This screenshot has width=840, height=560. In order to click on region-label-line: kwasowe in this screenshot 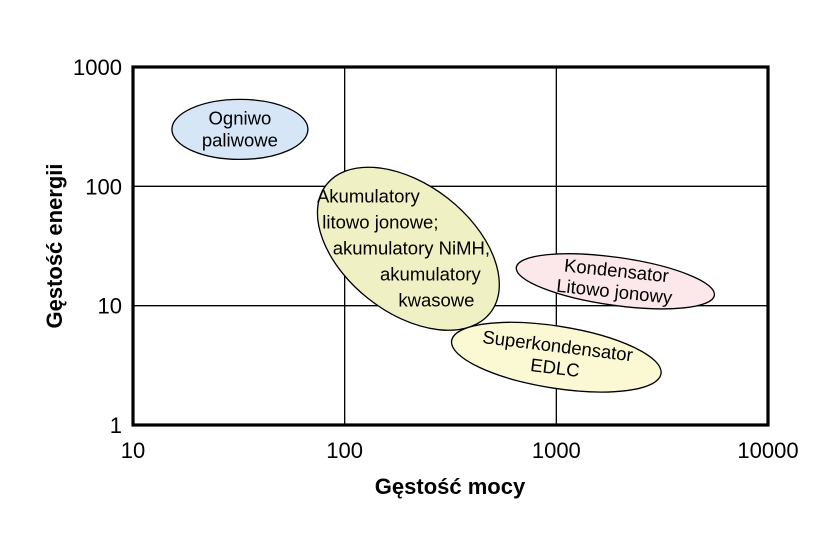, I will do `click(436, 300)`.